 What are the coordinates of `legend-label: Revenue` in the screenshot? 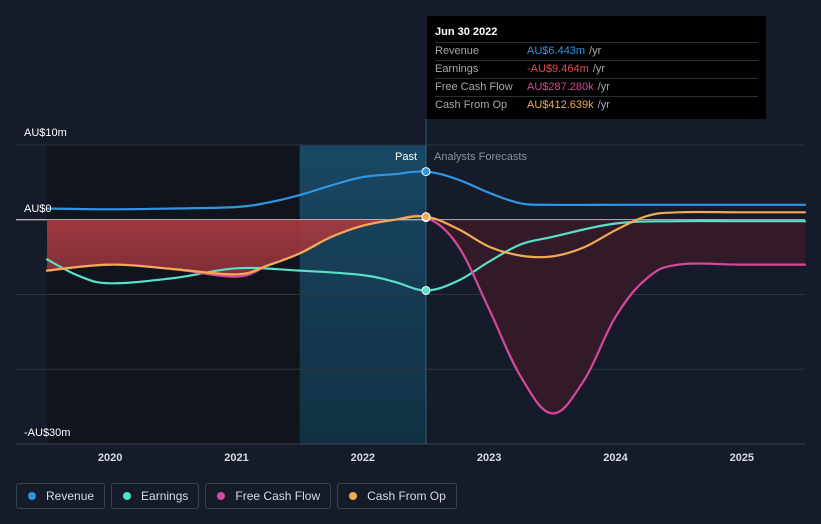 It's located at (70, 496).